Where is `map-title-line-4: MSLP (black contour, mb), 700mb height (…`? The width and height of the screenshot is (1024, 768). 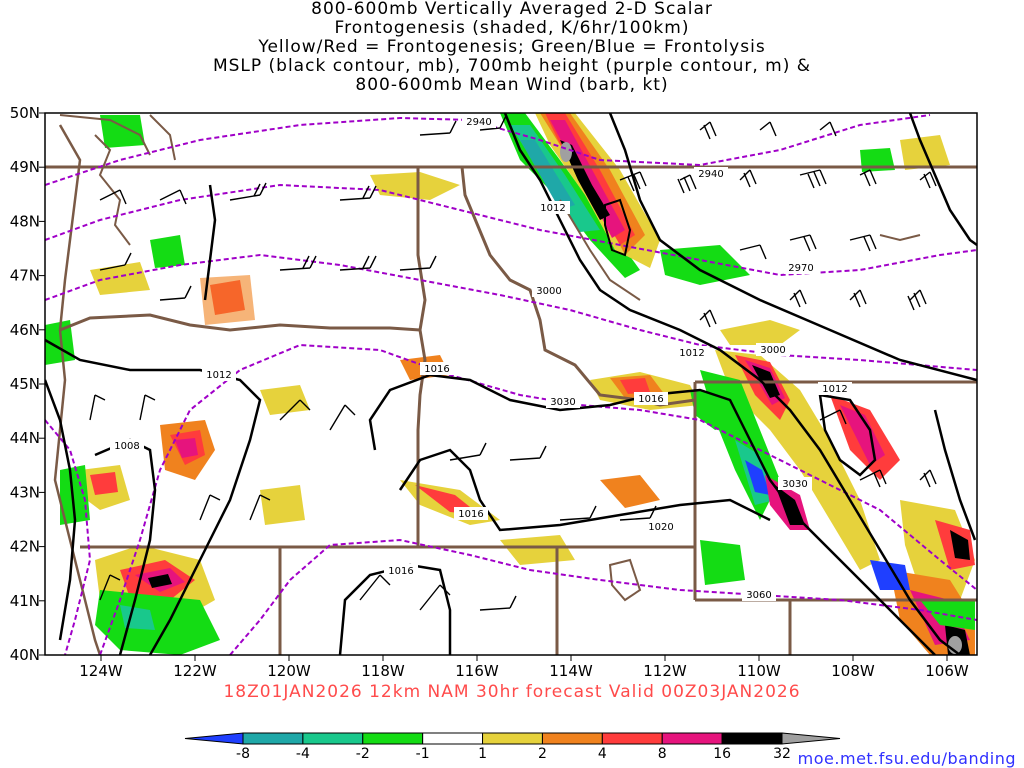 map-title-line-4: MSLP (black contour, mb), 700mb height (… is located at coordinates (512, 66).